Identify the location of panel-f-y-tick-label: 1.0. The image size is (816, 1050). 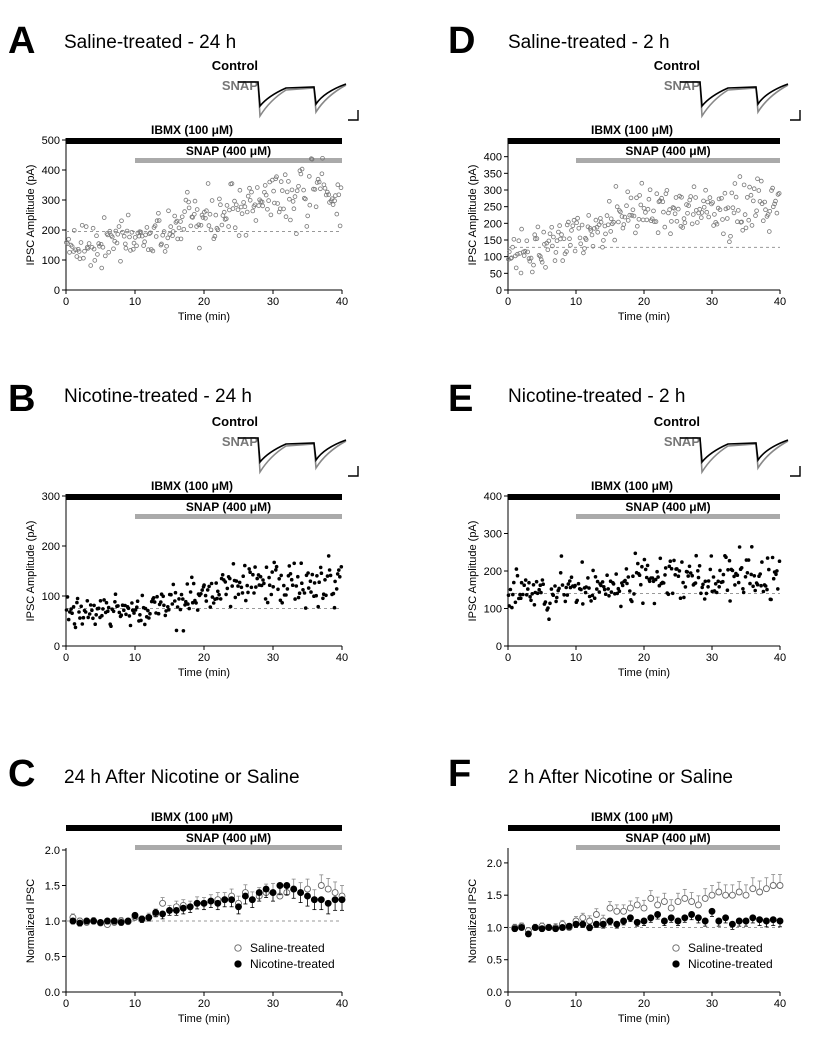
(494, 928).